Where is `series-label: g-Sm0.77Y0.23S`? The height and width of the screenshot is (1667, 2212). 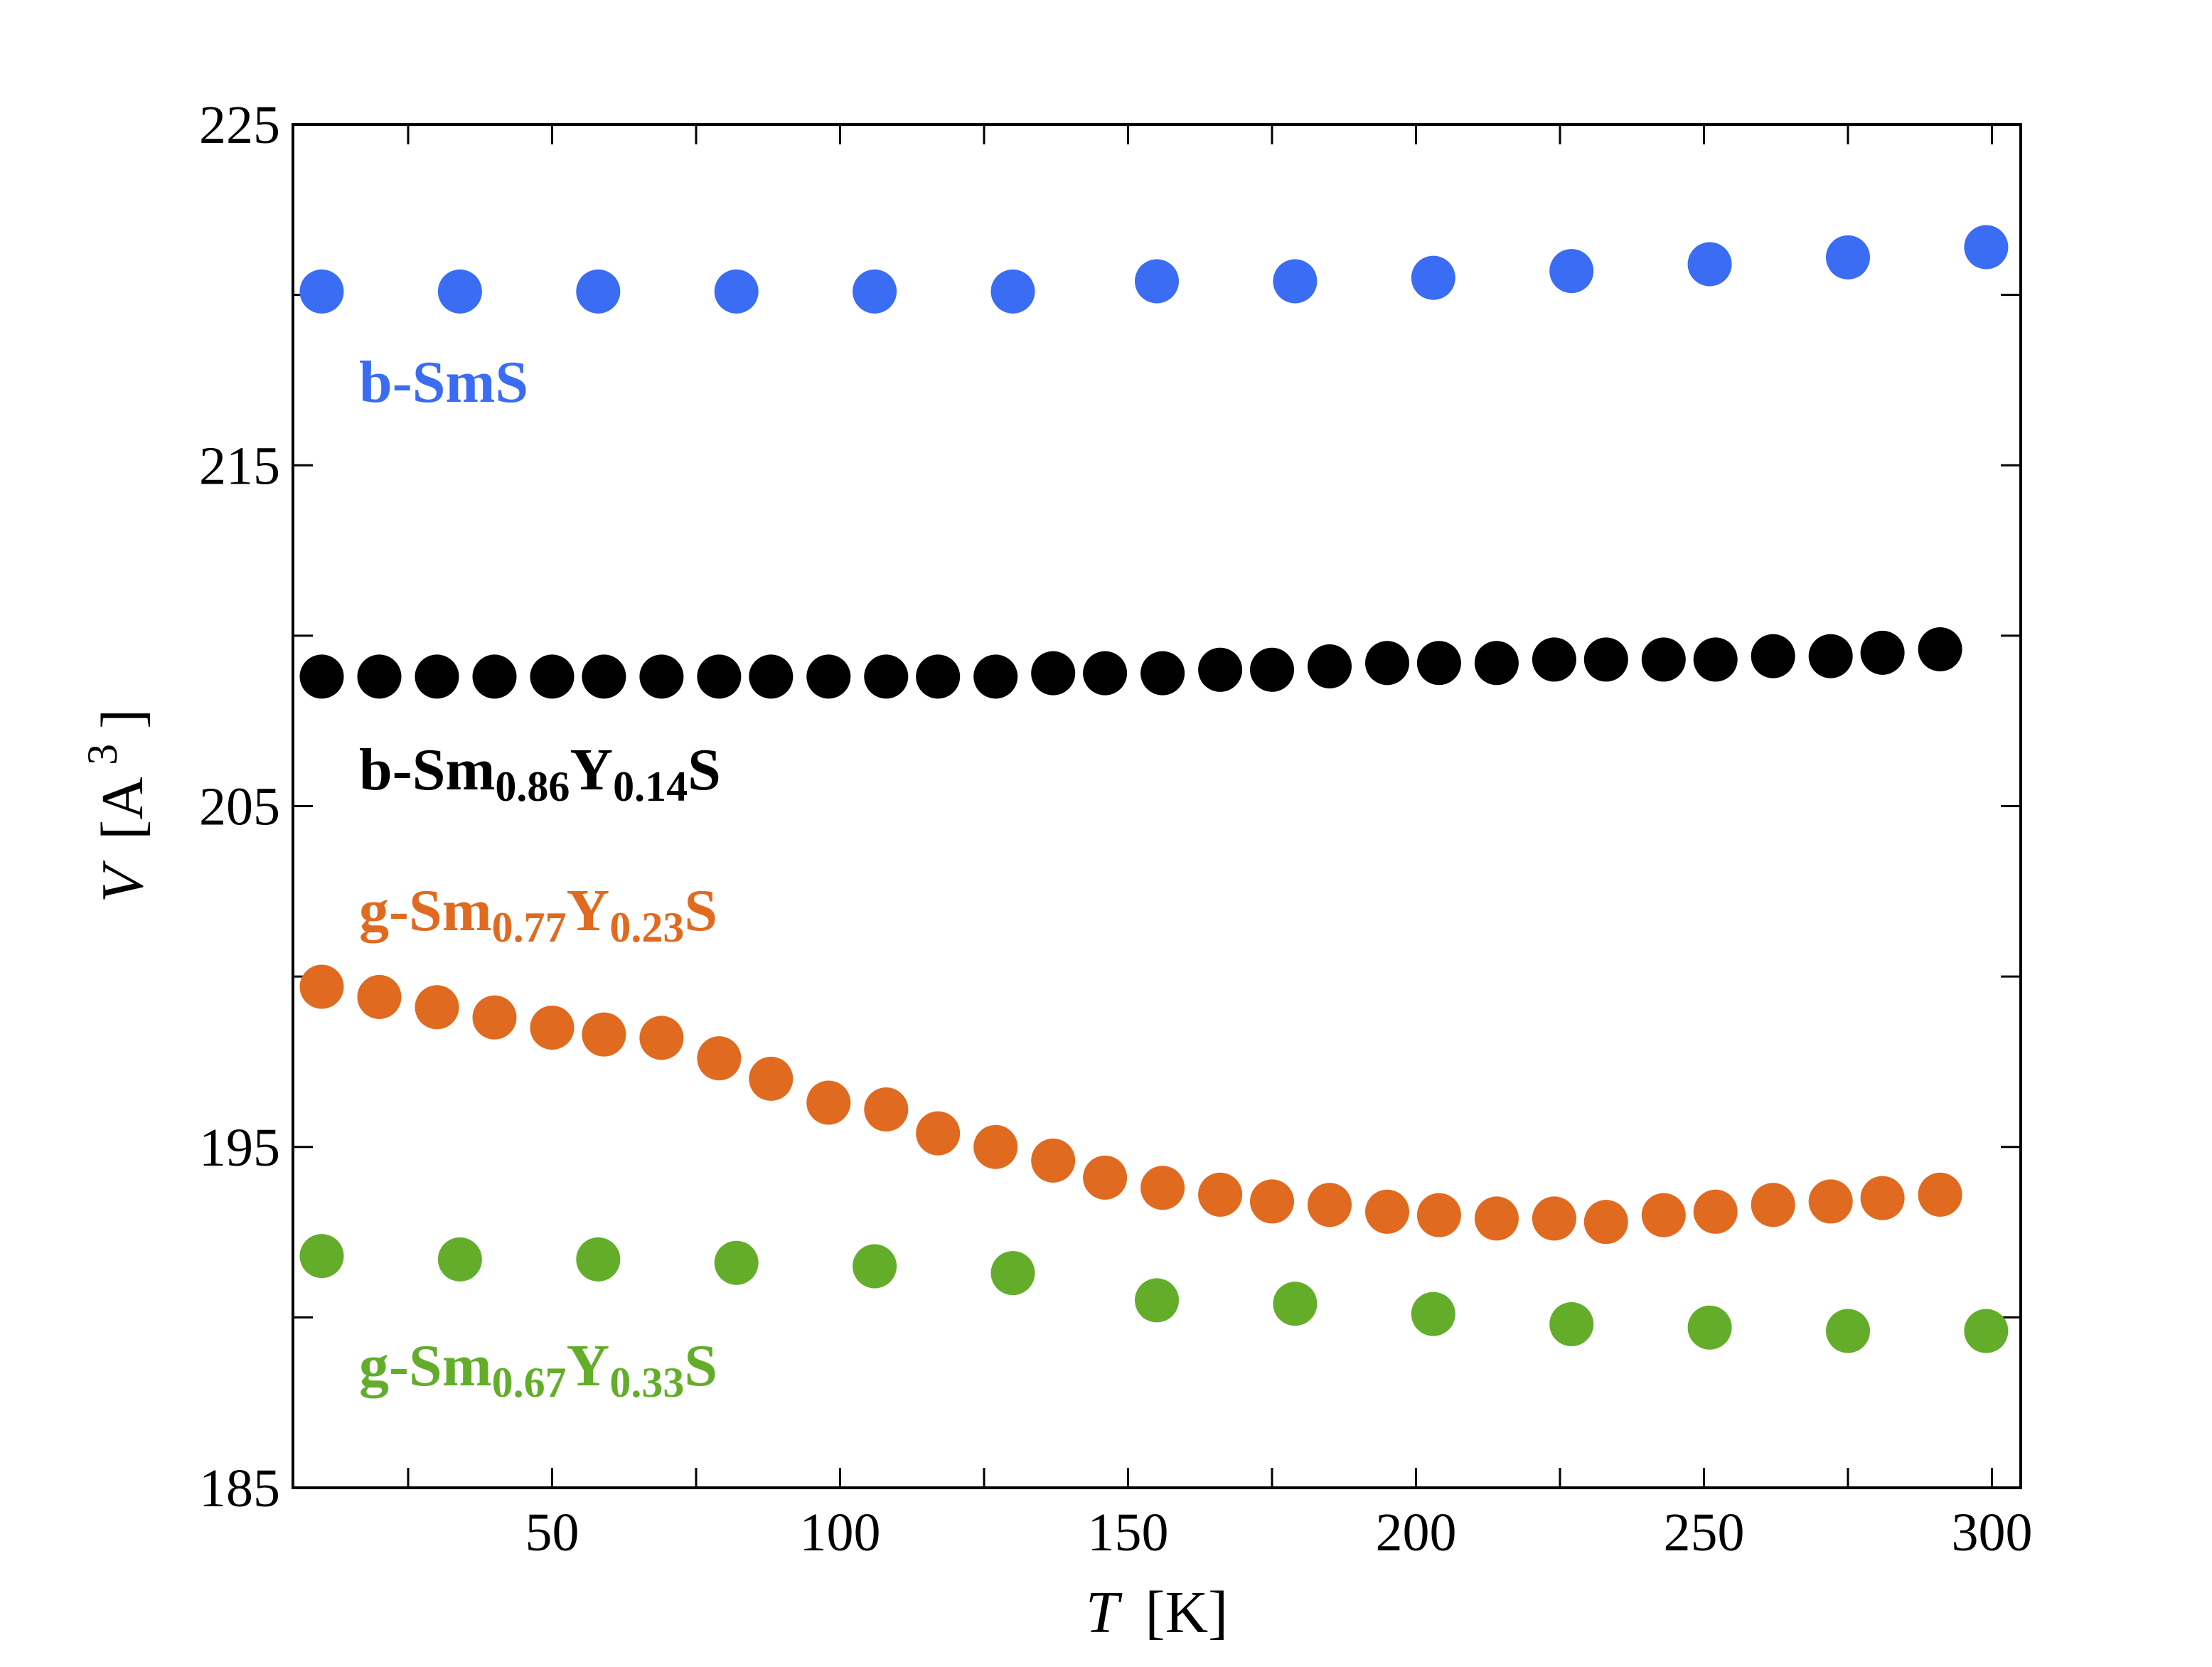 series-label: g-Sm0.77Y0.23S is located at coordinates (538, 915).